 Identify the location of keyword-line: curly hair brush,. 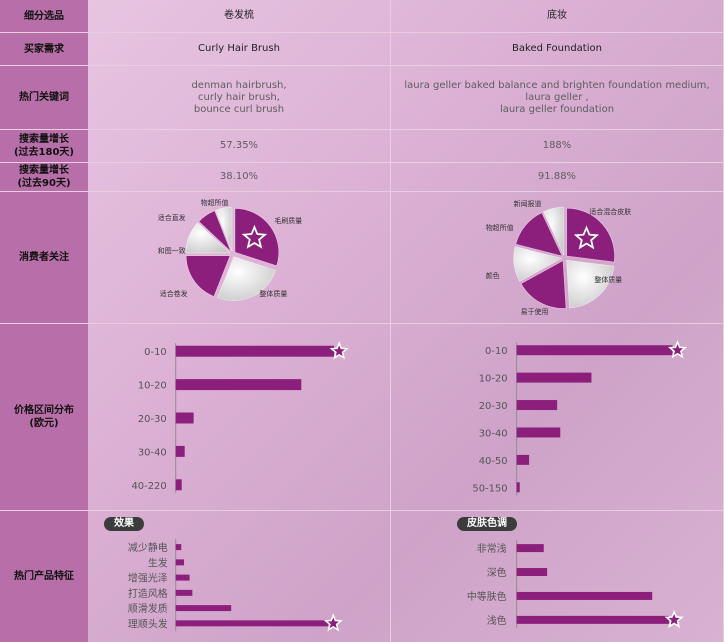
(239, 97).